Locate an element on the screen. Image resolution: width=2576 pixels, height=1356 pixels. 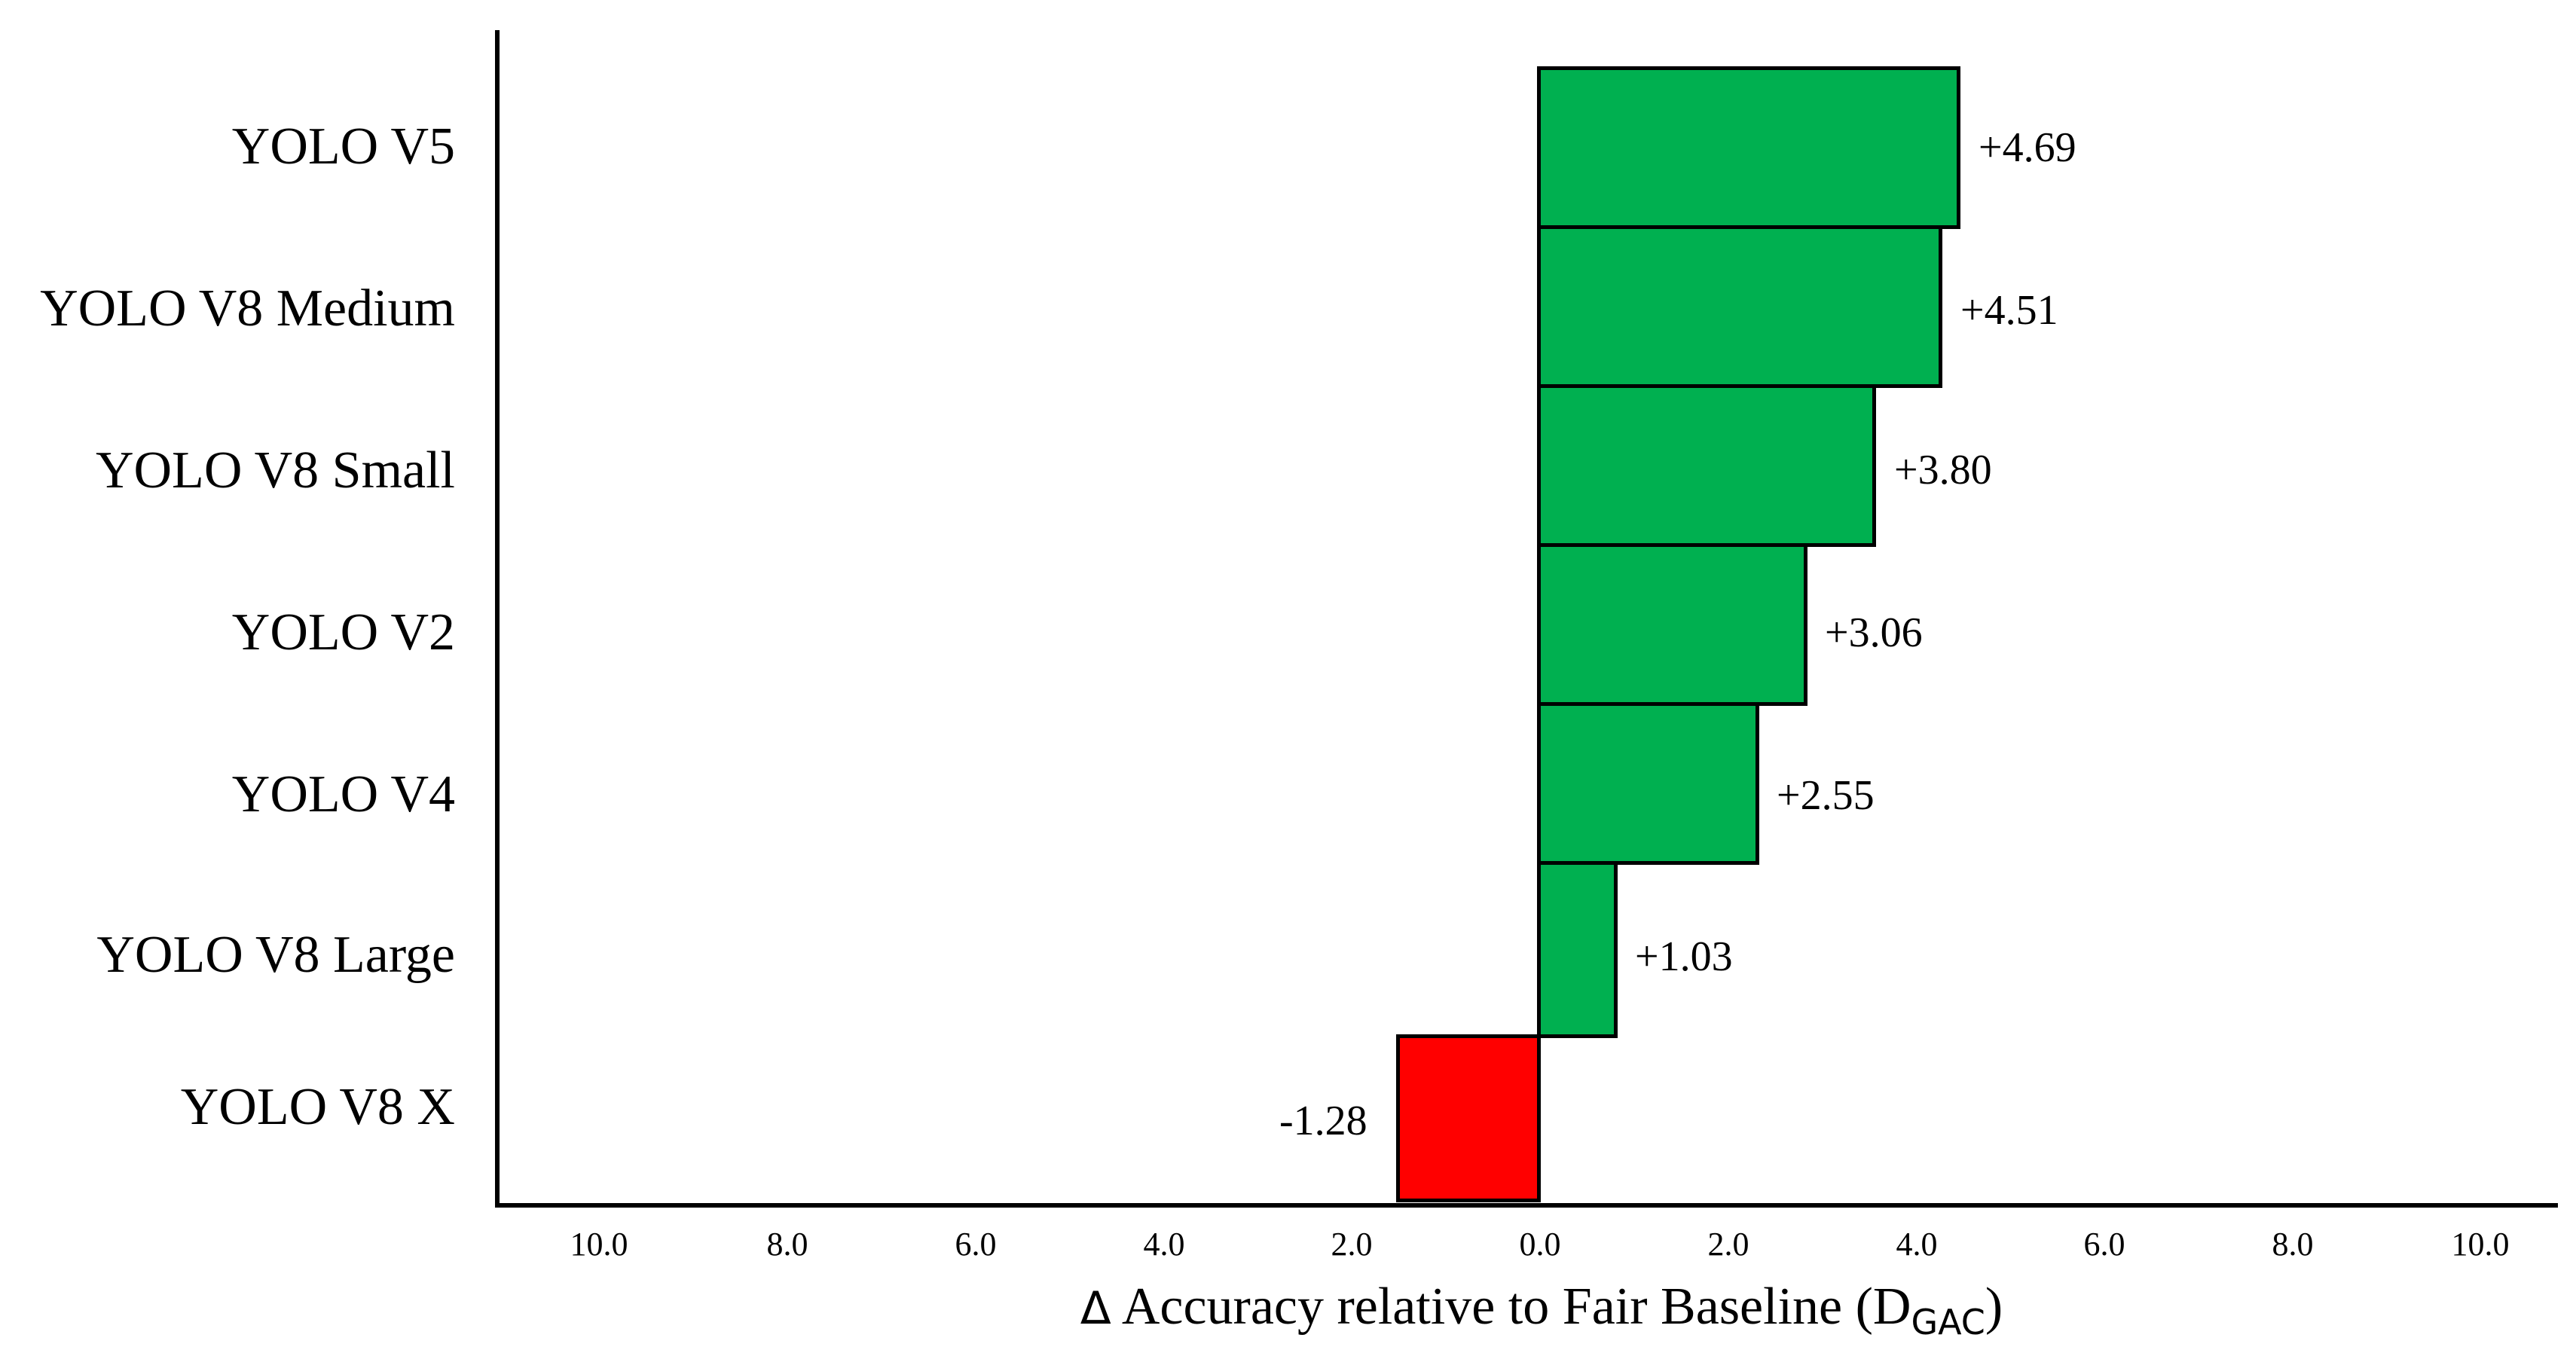
category-label: YOLO V2 is located at coordinates (343, 632).